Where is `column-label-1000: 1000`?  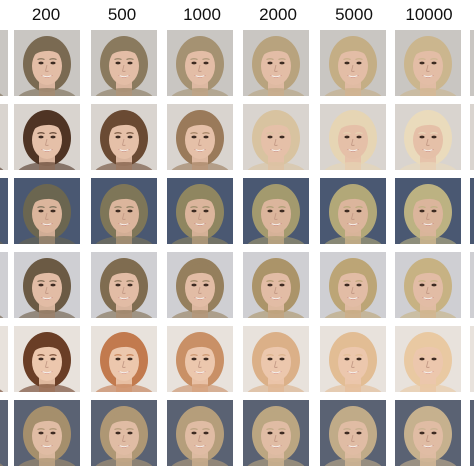 column-label-1000: 1000 is located at coordinates (202, 14).